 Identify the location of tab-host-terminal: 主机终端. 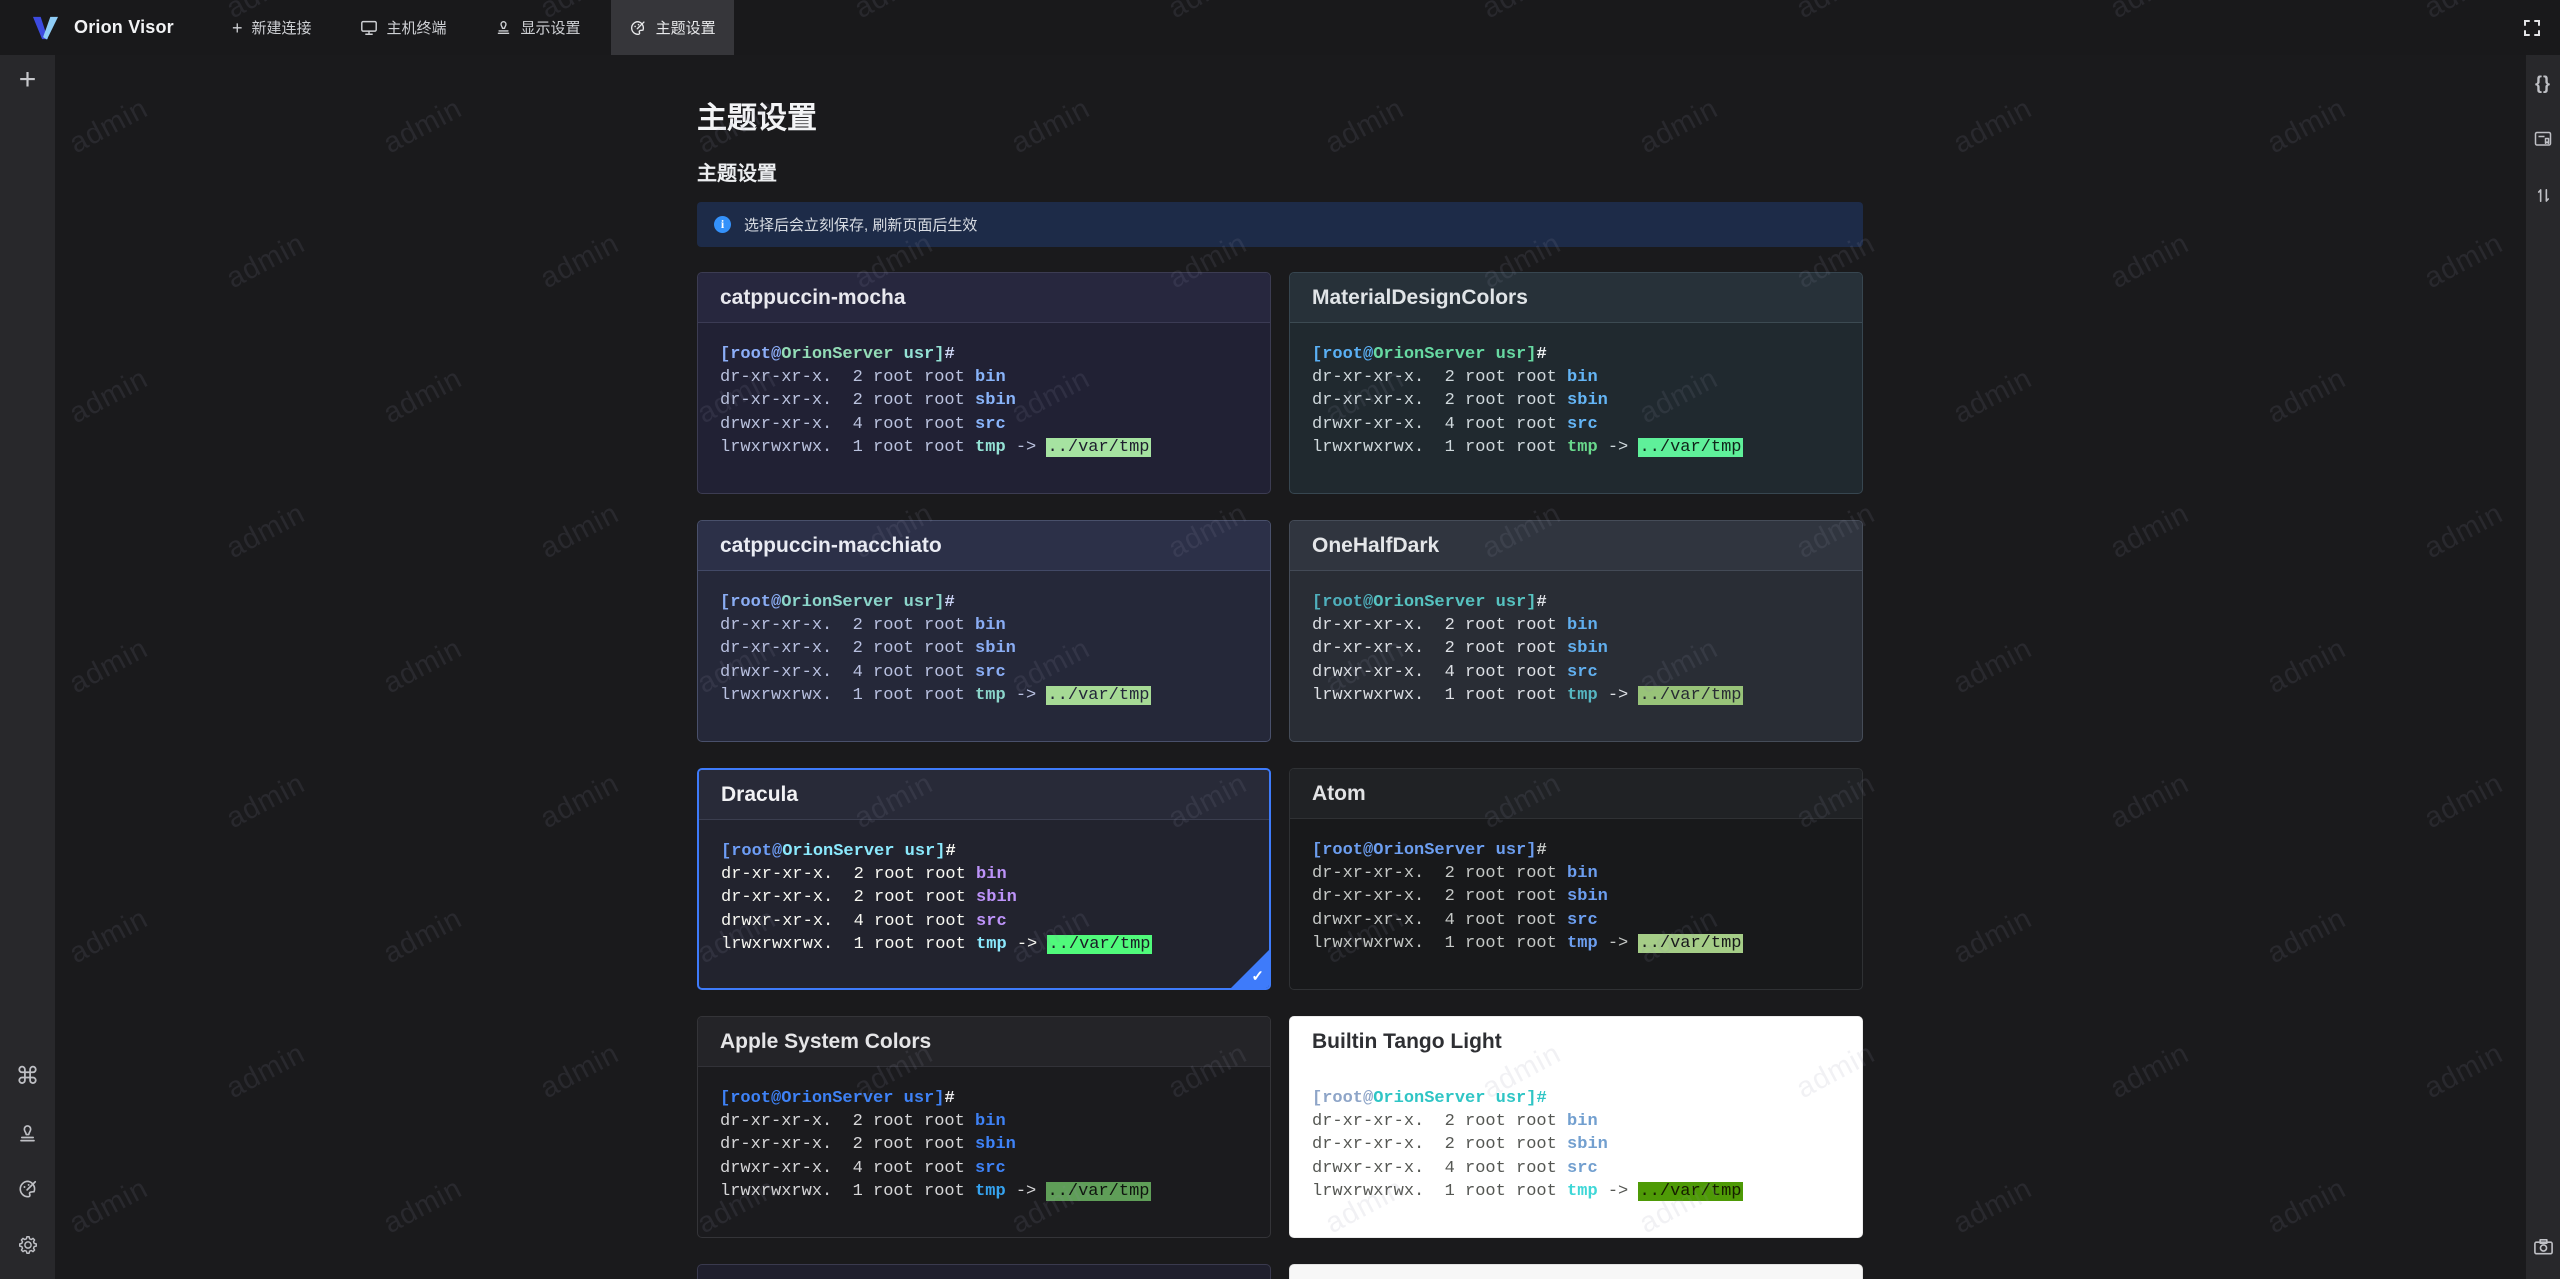
(403, 27).